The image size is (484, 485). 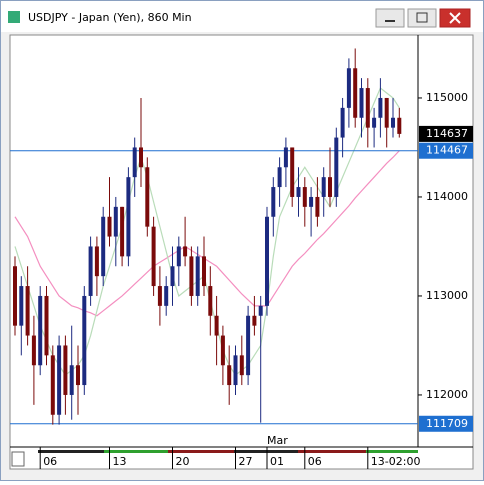 What do you see at coordinates (447, 394) in the screenshot?
I see `y-tick-label: 112000` at bounding box center [447, 394].